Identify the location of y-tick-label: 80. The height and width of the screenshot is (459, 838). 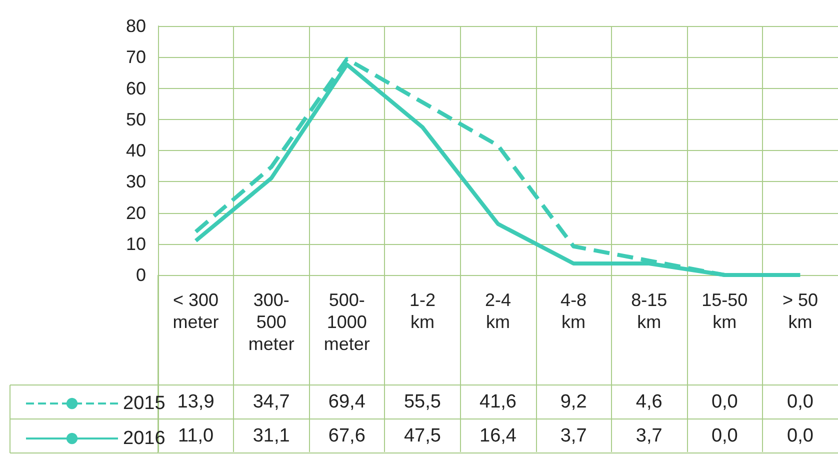
(136, 26).